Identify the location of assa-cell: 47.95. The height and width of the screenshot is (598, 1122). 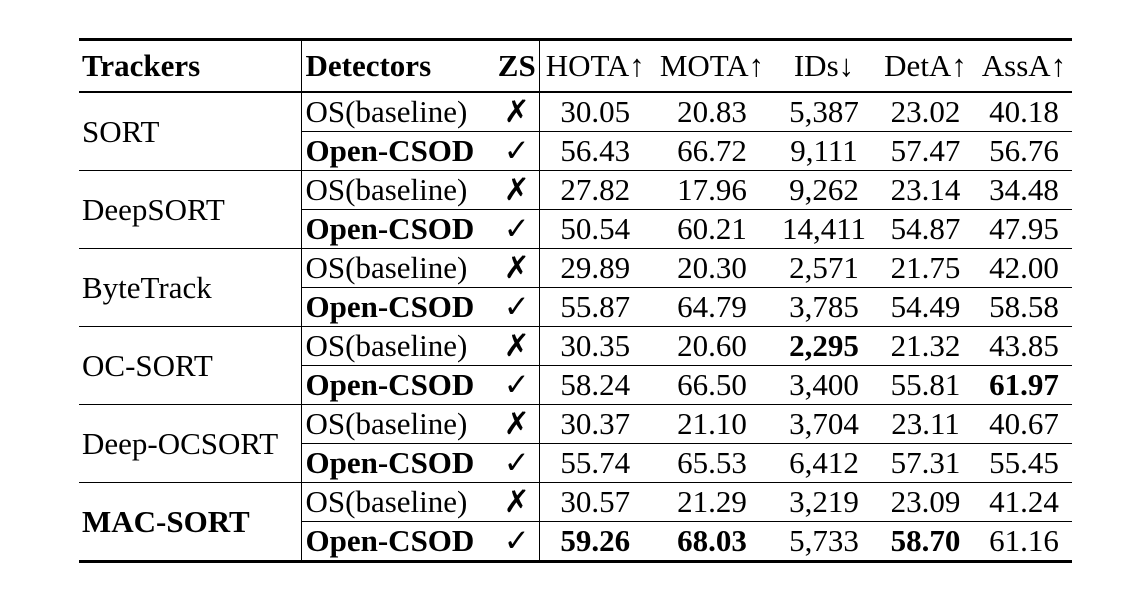
(1024, 229).